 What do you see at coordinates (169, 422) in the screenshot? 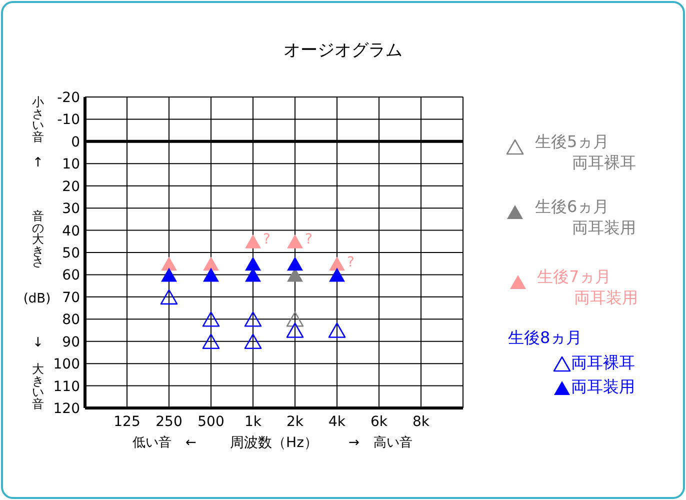
I see `x-tick-label: 250` at bounding box center [169, 422].